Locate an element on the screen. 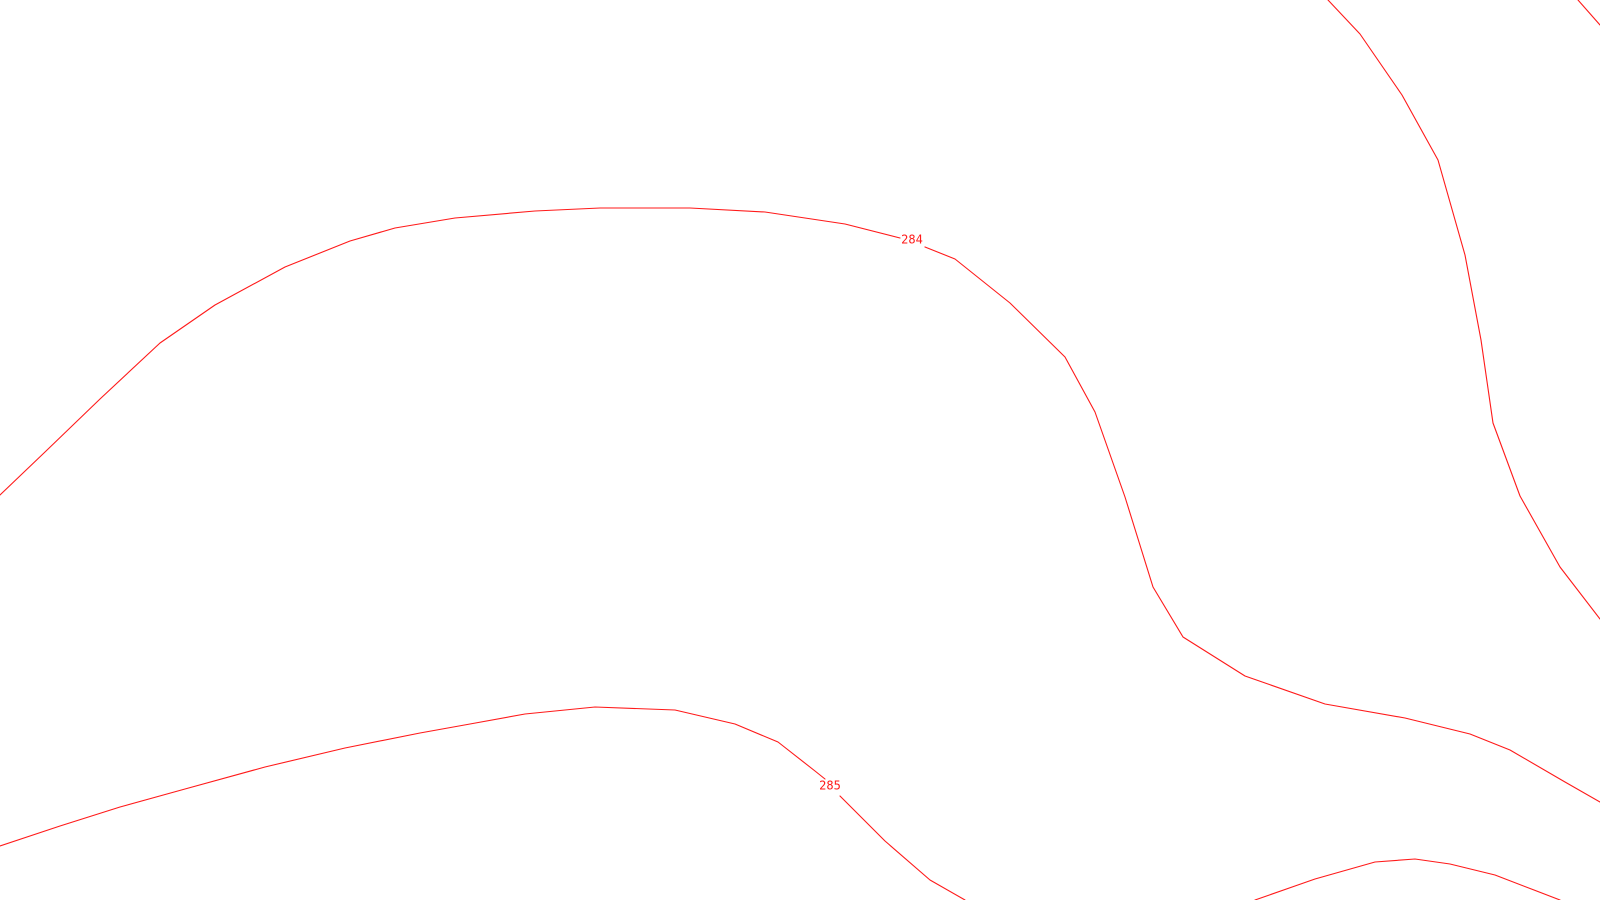 Image resolution: width=1600 pixels, height=900 pixels. contour-line-upper-right is located at coordinates (1463, 310).